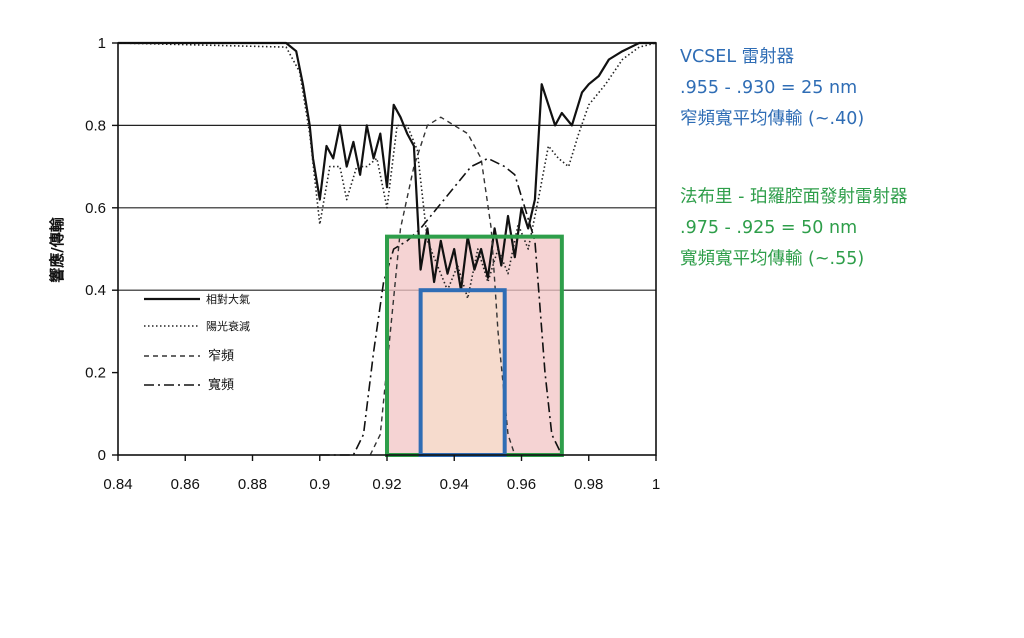  Describe the element at coordinates (95, 125) in the screenshot. I see `y-tick-label: 0.8` at that location.